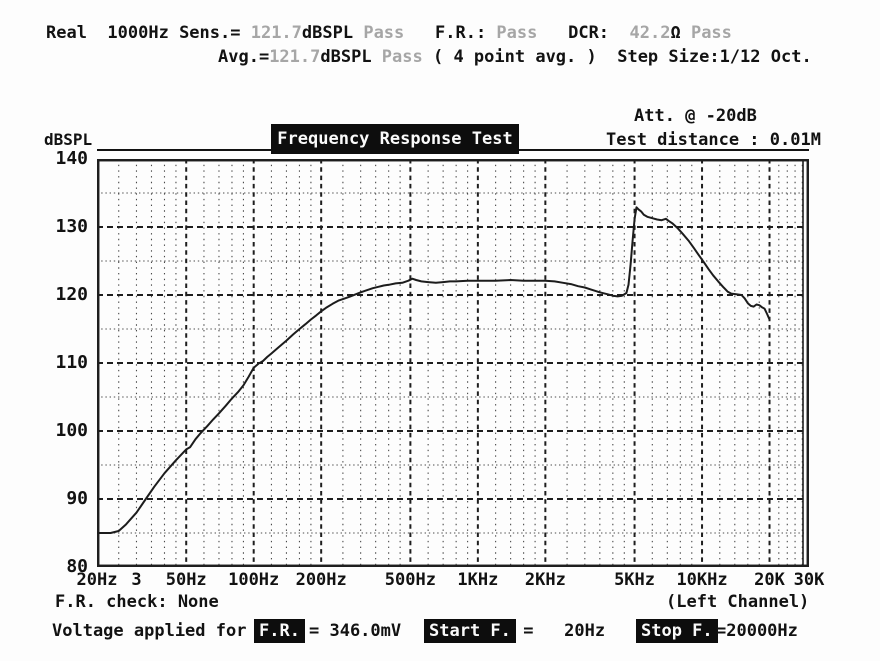 This screenshot has height=661, width=880. What do you see at coordinates (77, 566) in the screenshot?
I see `y-tick-label: 80` at bounding box center [77, 566].